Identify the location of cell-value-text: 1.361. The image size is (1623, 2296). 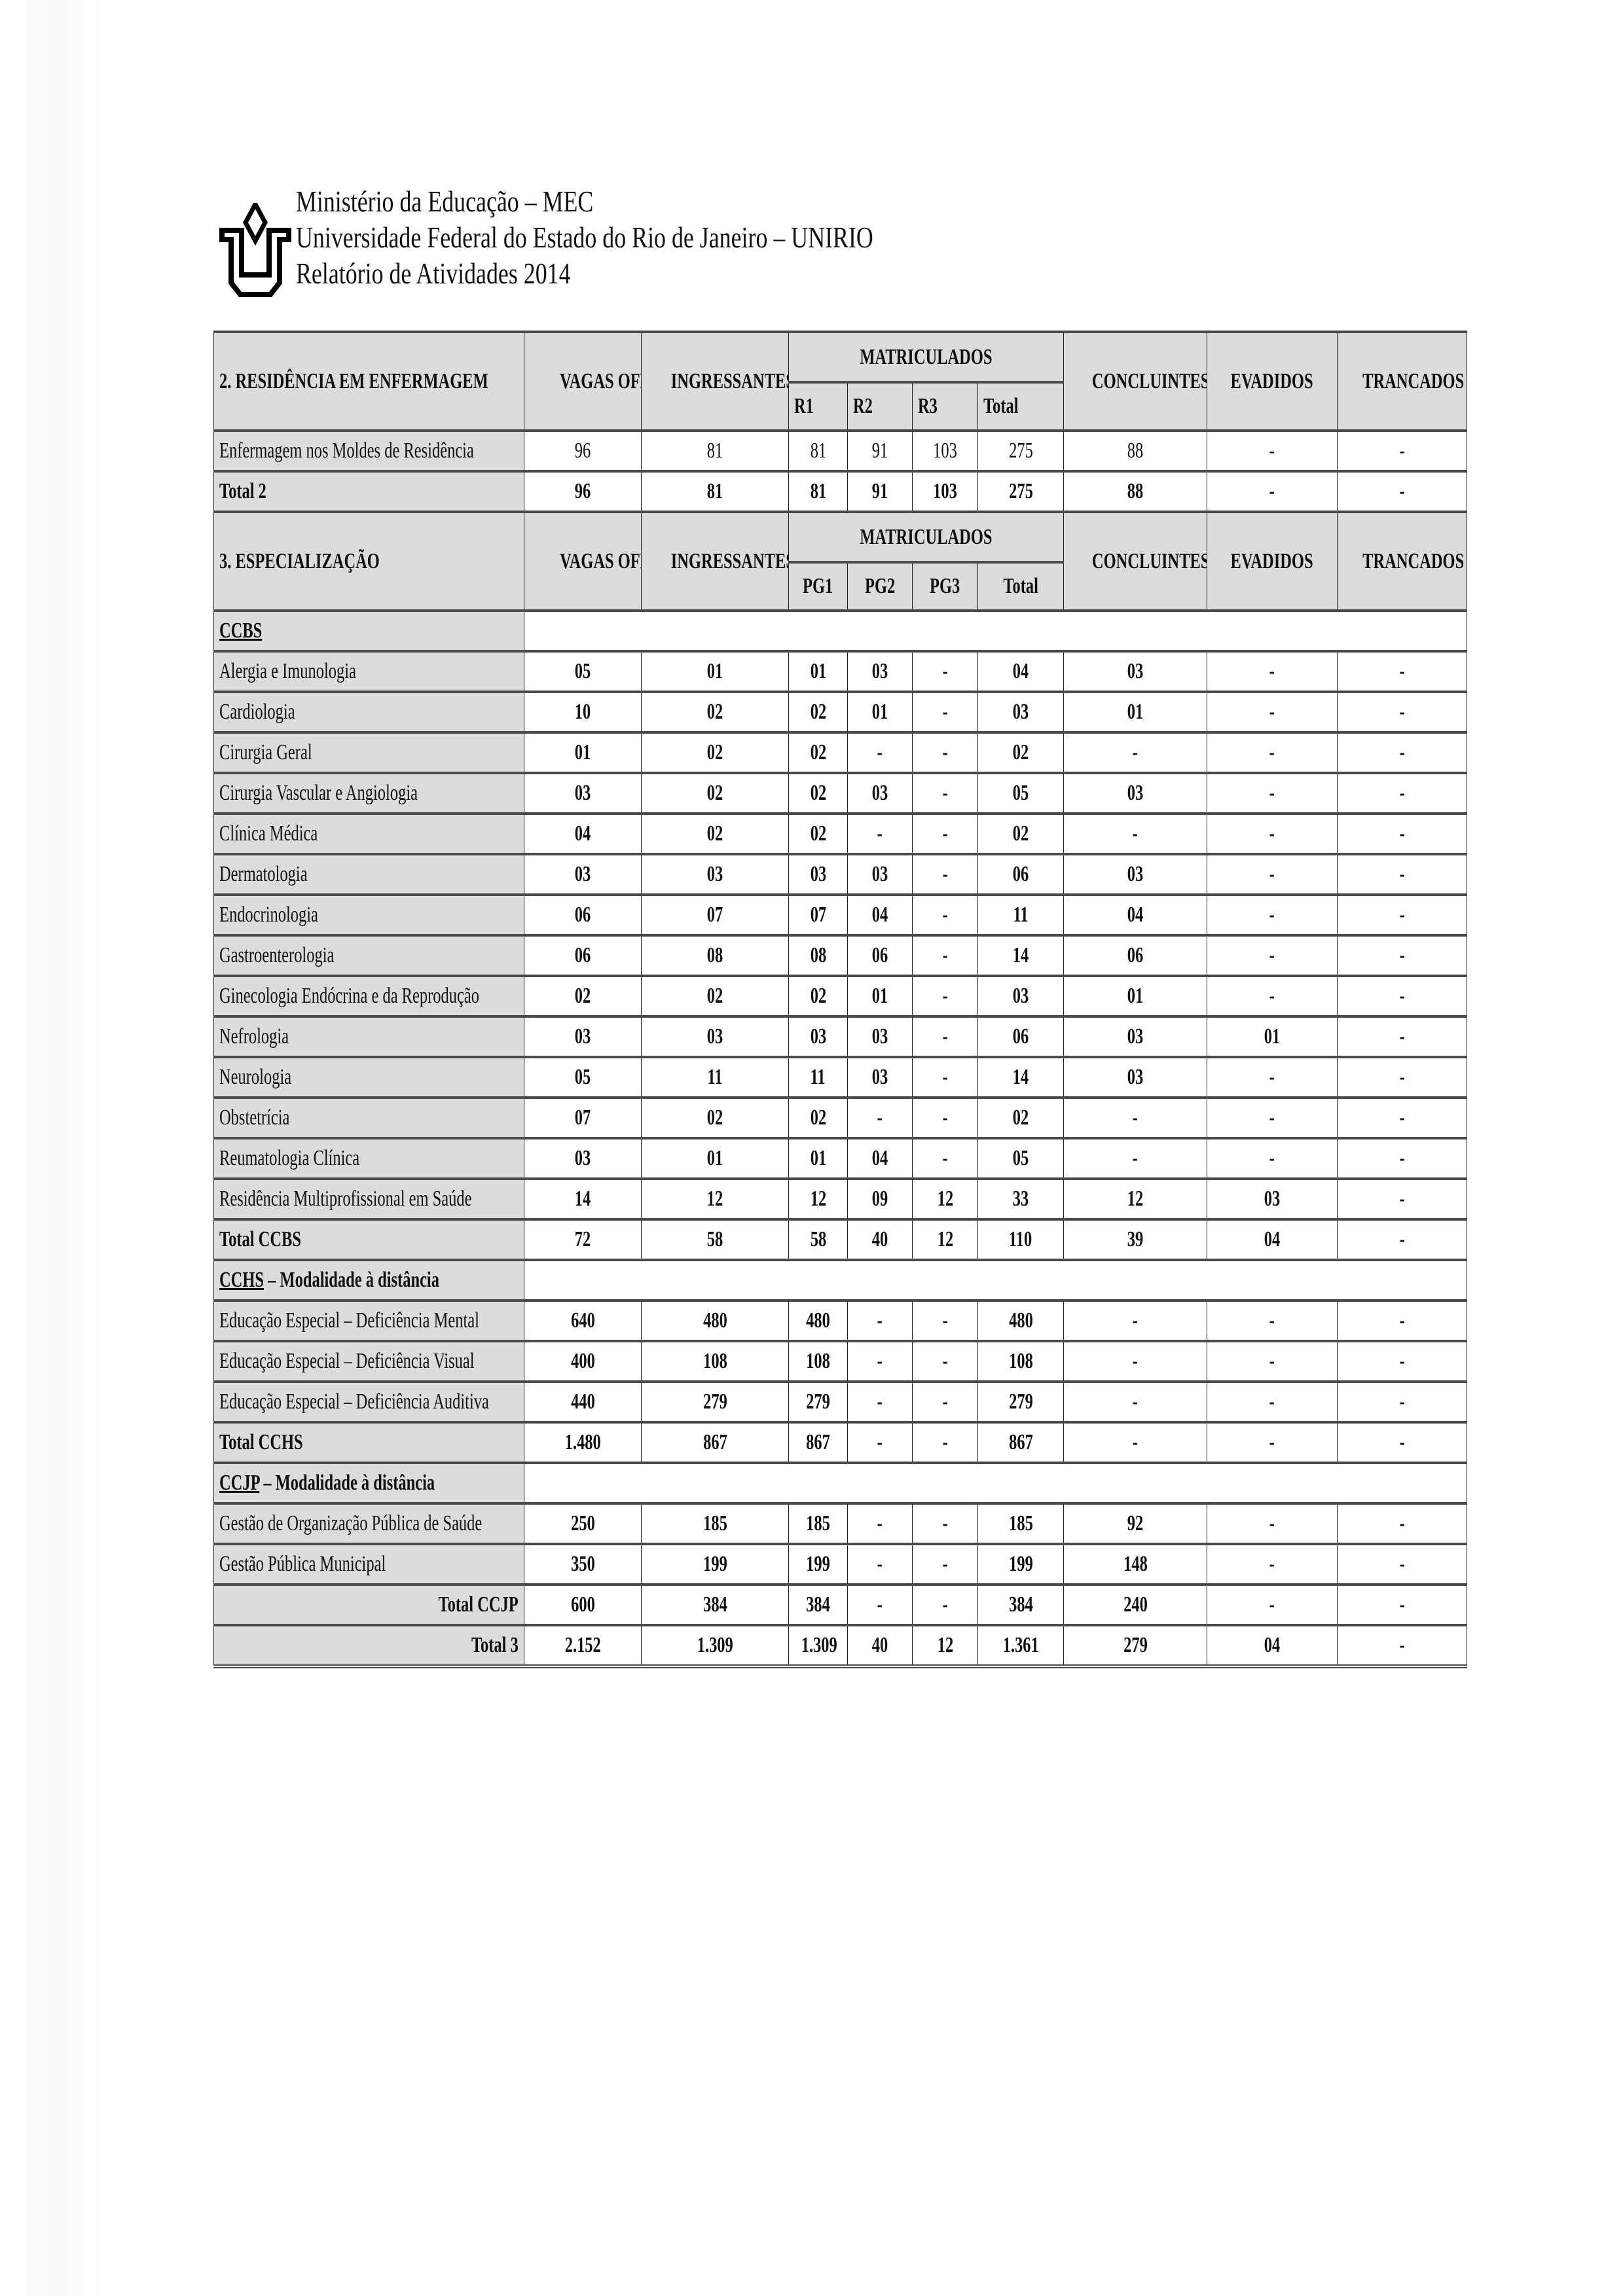
(1020, 1645).